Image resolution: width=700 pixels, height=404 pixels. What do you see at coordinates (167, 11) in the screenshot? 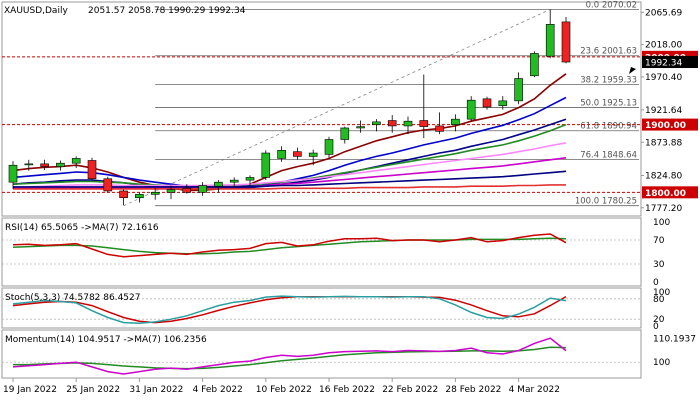
I see `ohlc-readout: 2051.57 2058.78 1990.29 1992.34` at bounding box center [167, 11].